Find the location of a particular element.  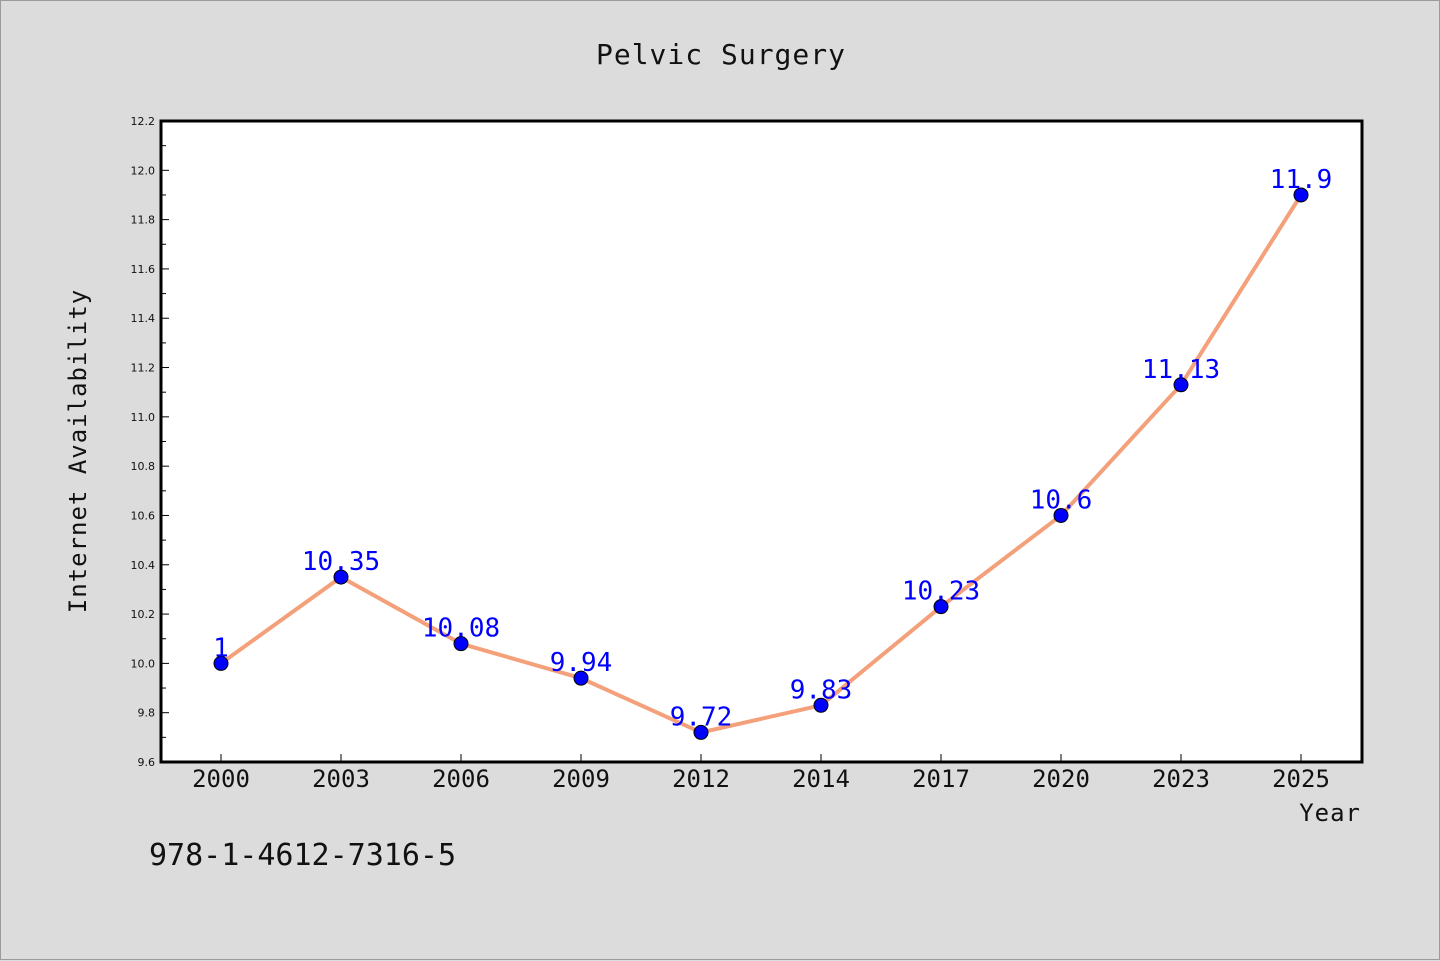

y-tick-label: 9.8 is located at coordinates (147, 713).